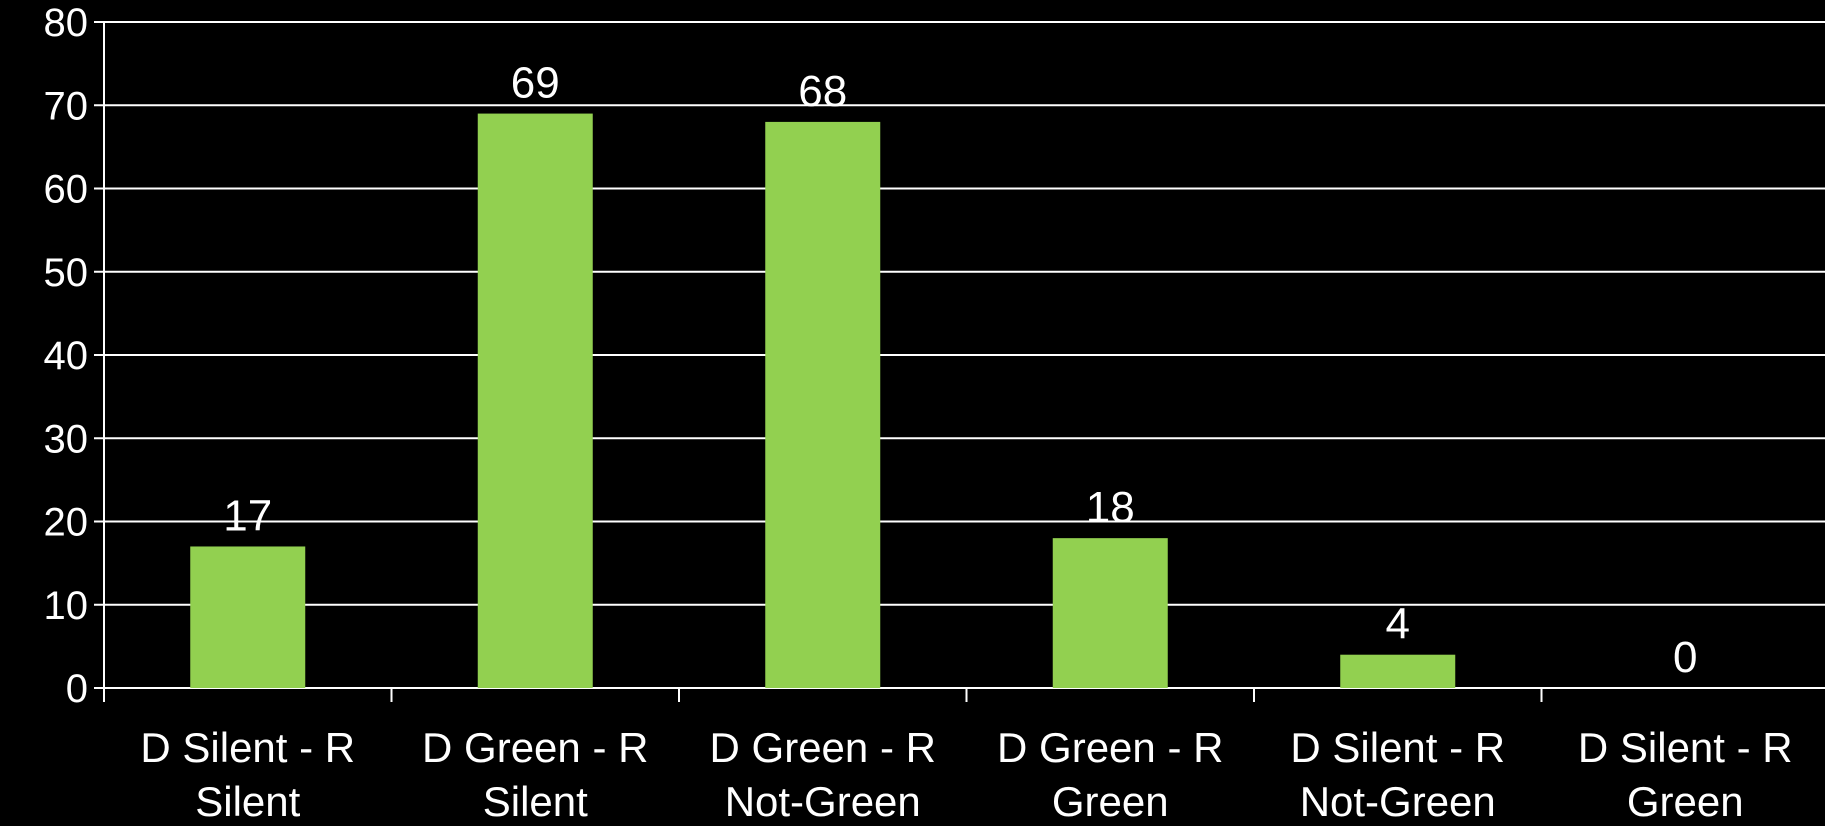 The height and width of the screenshot is (826, 1825). I want to click on y-tick-label: 80, so click(66, 23).